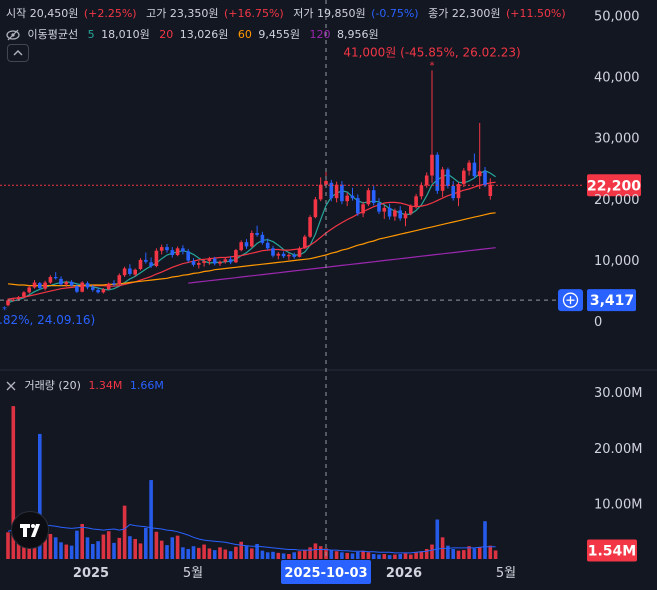 The image size is (657, 590). What do you see at coordinates (47, 320) in the screenshot?
I see `min-price-annotation: .82%, 24.09.16)` at bounding box center [47, 320].